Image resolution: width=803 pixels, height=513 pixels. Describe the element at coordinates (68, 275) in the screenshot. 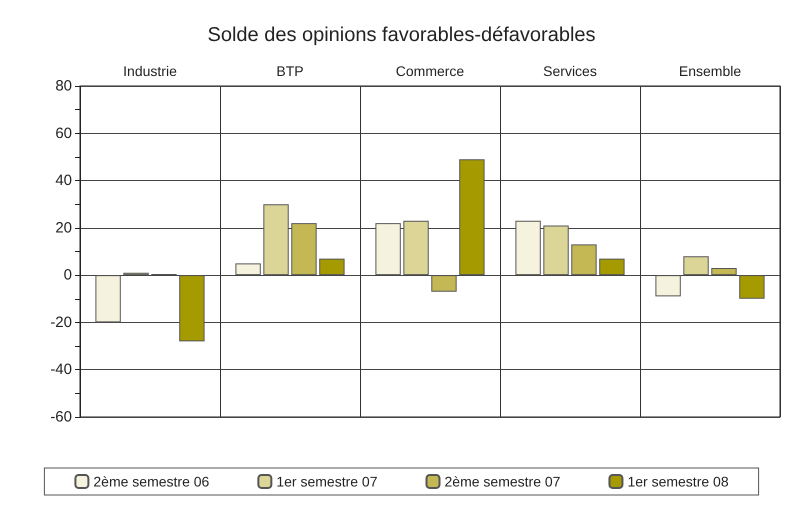

I see `y-tick-label: 0` at that location.